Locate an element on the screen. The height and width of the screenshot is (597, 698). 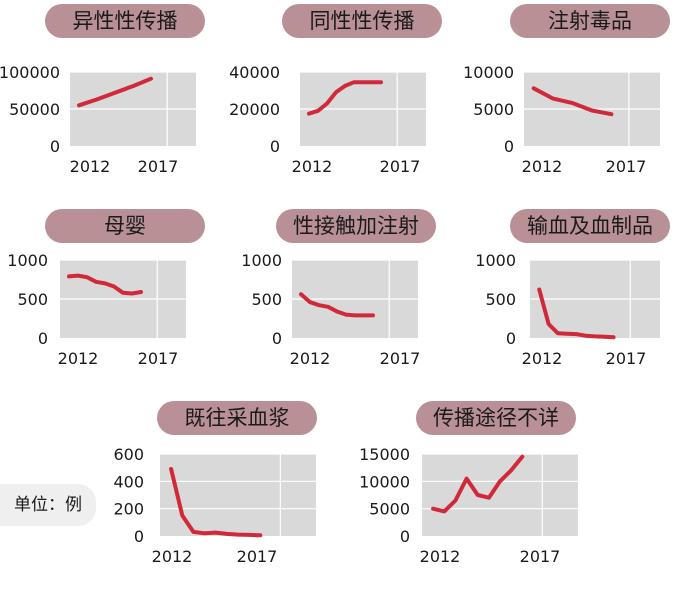
chart-title: 输血及血制品 is located at coordinates (590, 226).